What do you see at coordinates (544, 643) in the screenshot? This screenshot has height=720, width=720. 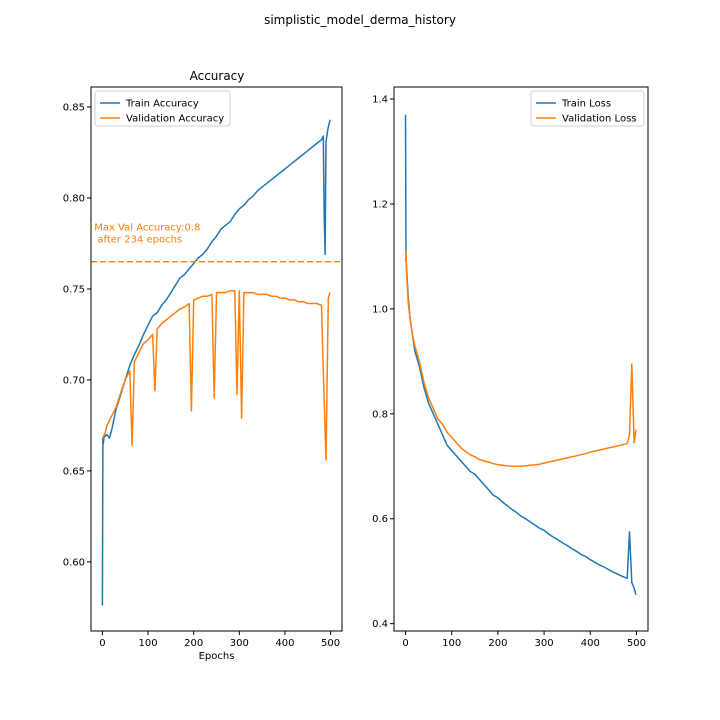 I see `loss-x-tick-label: 300` at bounding box center [544, 643].